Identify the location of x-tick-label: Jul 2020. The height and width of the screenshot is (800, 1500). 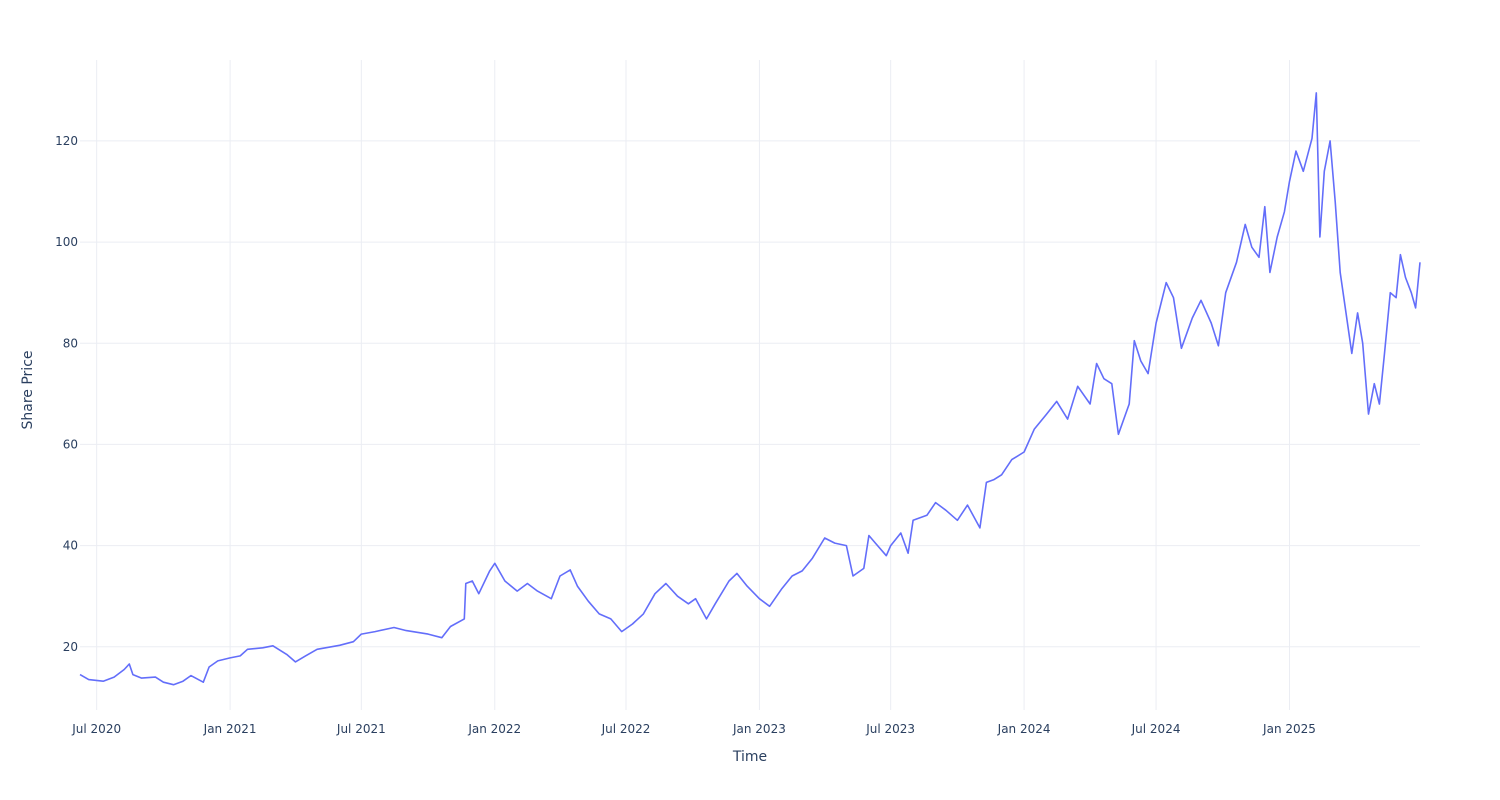
(96, 729).